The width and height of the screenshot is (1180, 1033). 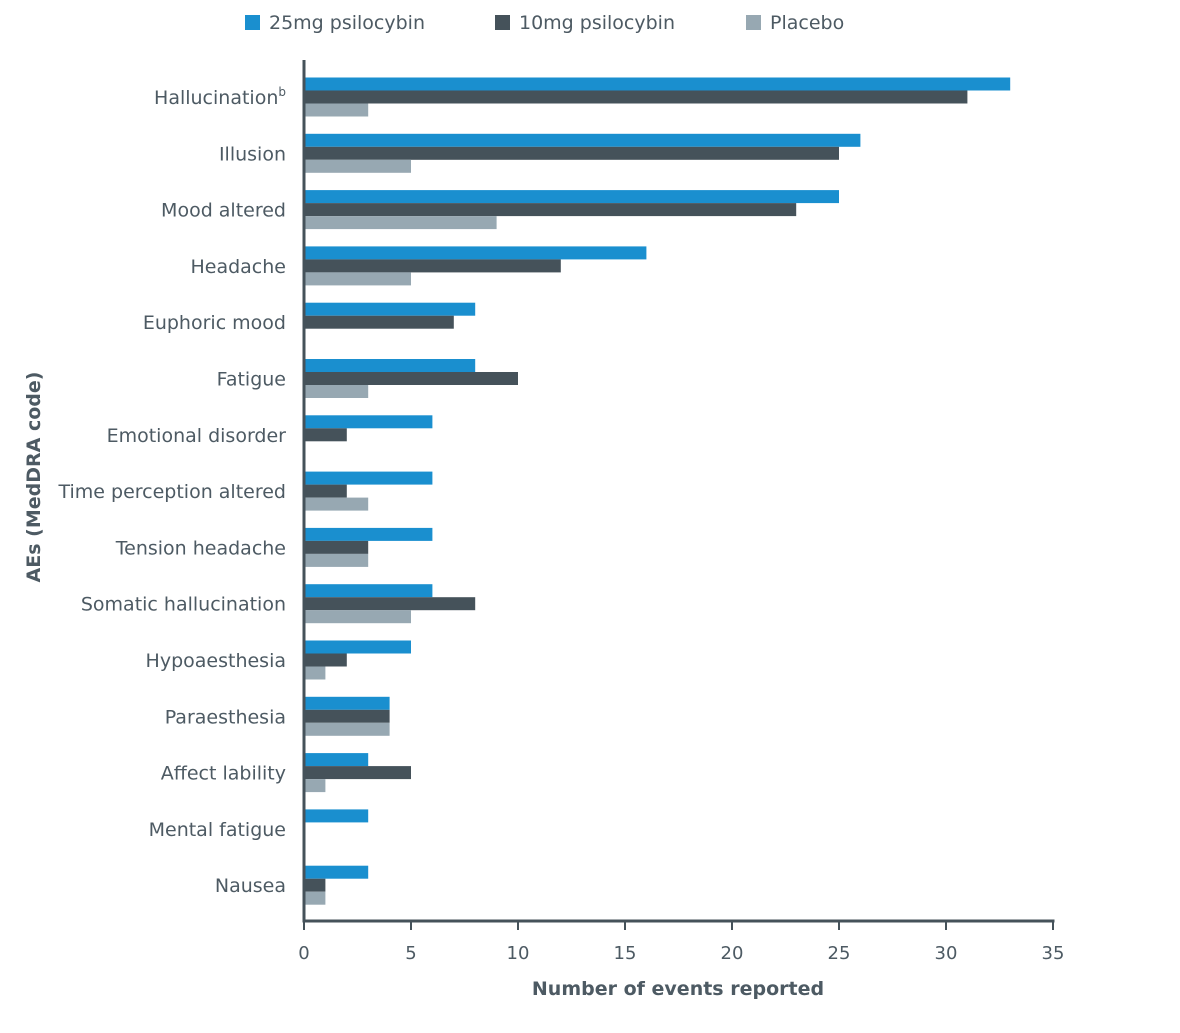 I want to click on category-label-text: Nausea, so click(x=250, y=886).